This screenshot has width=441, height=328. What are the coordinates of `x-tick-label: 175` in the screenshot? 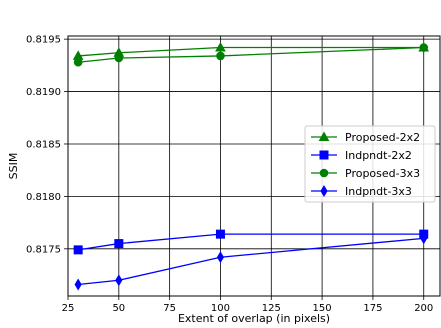 It's located at (372, 308).